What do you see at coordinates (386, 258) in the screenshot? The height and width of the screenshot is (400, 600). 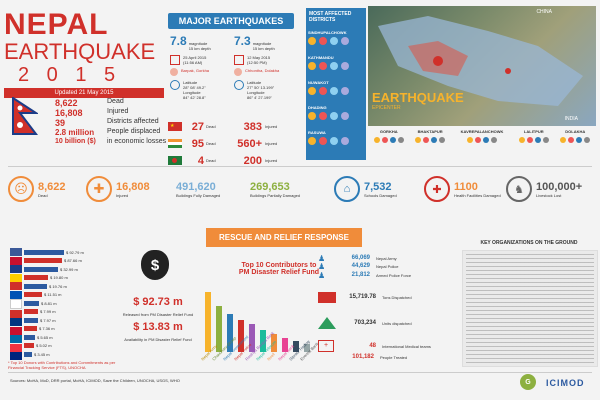 I see `response-label: Nepal Army` at bounding box center [386, 258].